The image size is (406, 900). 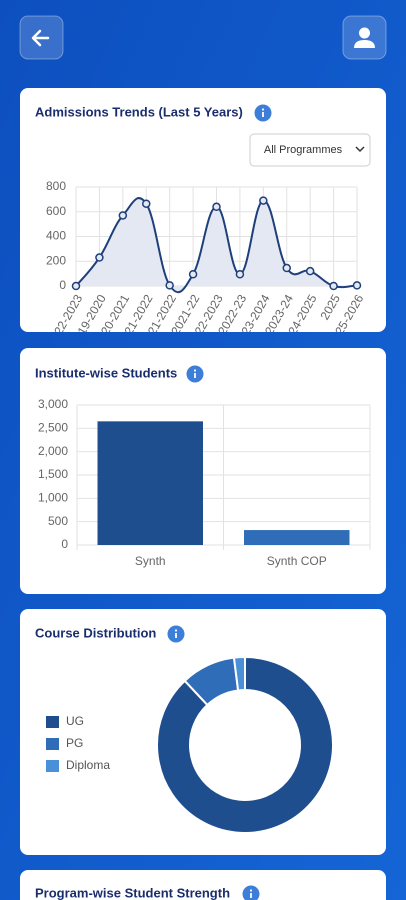 What do you see at coordinates (53, 451) in the screenshot?
I see `y-tick-label: 2,000` at bounding box center [53, 451].